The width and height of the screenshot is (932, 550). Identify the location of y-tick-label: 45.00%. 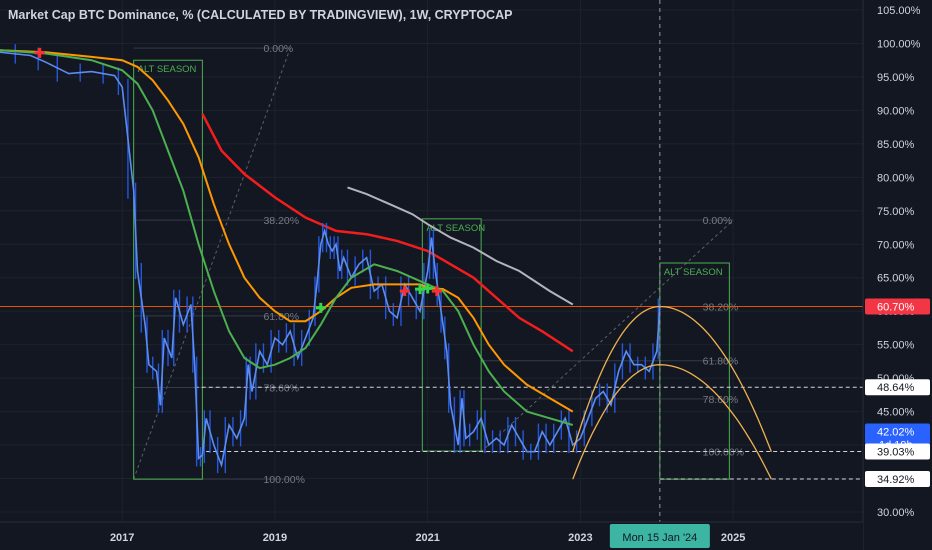
(896, 413).